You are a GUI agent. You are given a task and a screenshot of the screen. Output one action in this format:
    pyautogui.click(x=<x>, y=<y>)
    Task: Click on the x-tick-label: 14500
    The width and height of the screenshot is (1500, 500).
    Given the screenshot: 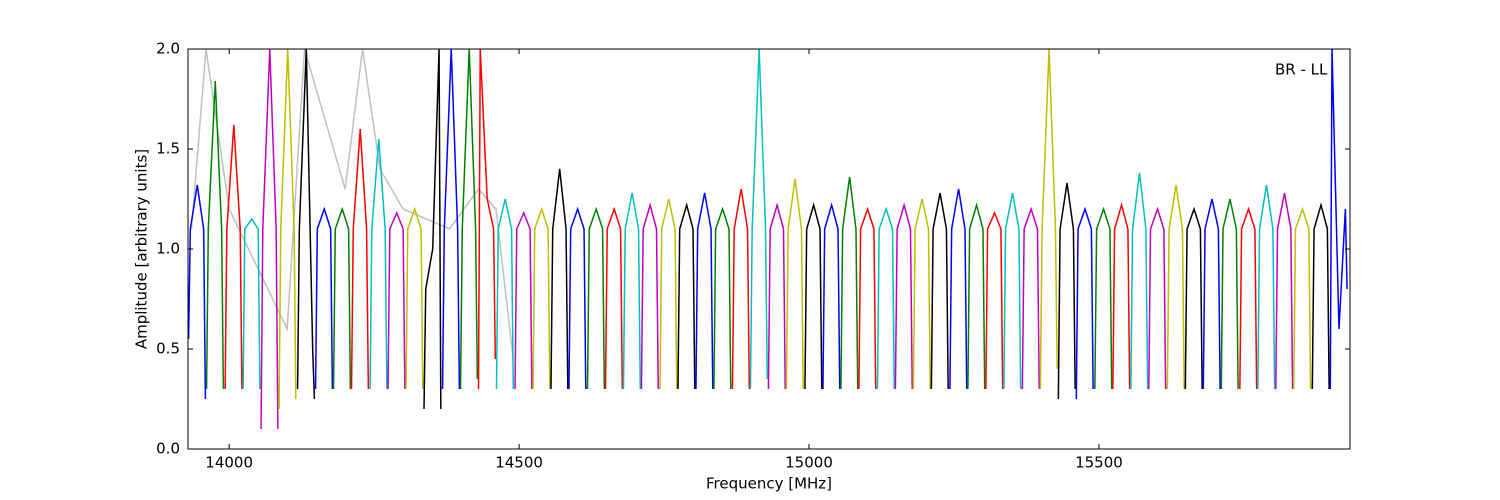 What is the action you would take?
    pyautogui.click(x=519, y=463)
    